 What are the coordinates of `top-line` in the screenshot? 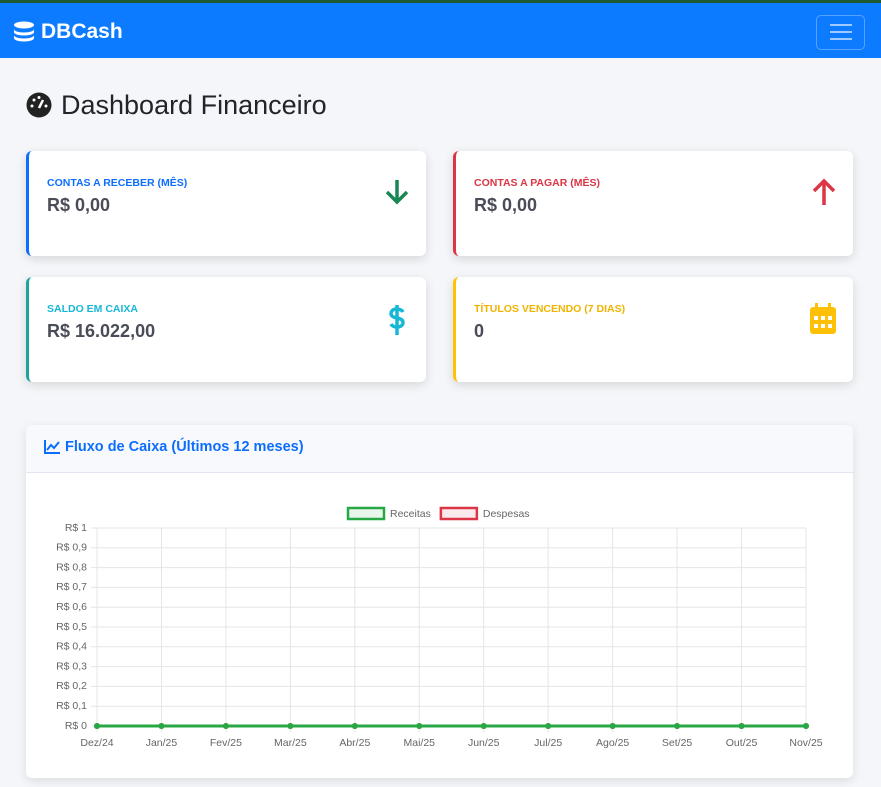 It's located at (440, 1).